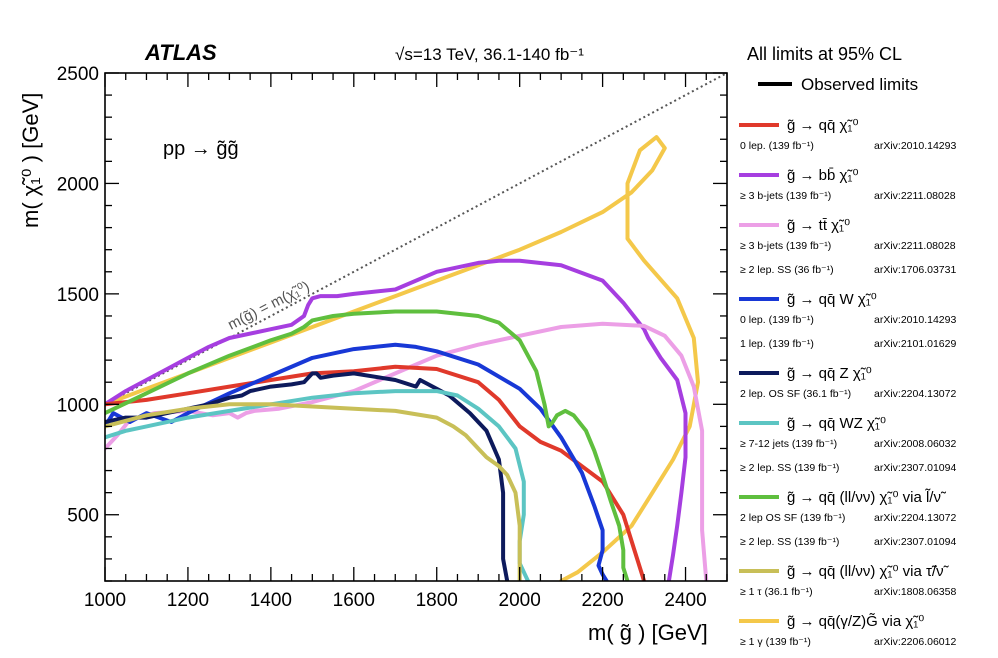 The height and width of the screenshot is (658, 998). Describe the element at coordinates (78, 184) in the screenshot. I see `y-tick-label: 2000` at that location.